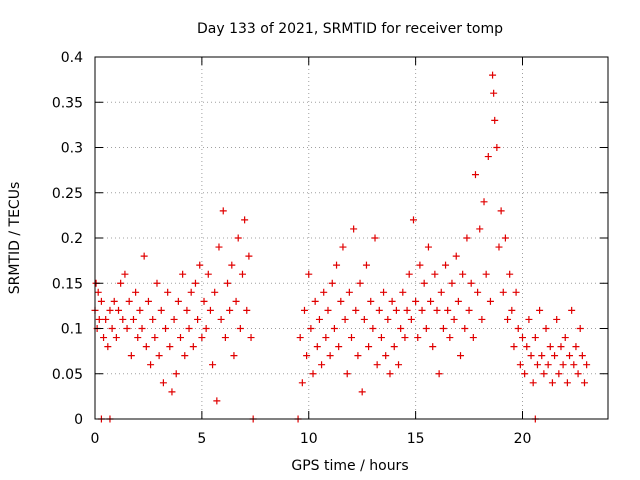 The height and width of the screenshot is (480, 640). What do you see at coordinates (523, 439) in the screenshot?
I see `x-tick-label: 20` at bounding box center [523, 439].